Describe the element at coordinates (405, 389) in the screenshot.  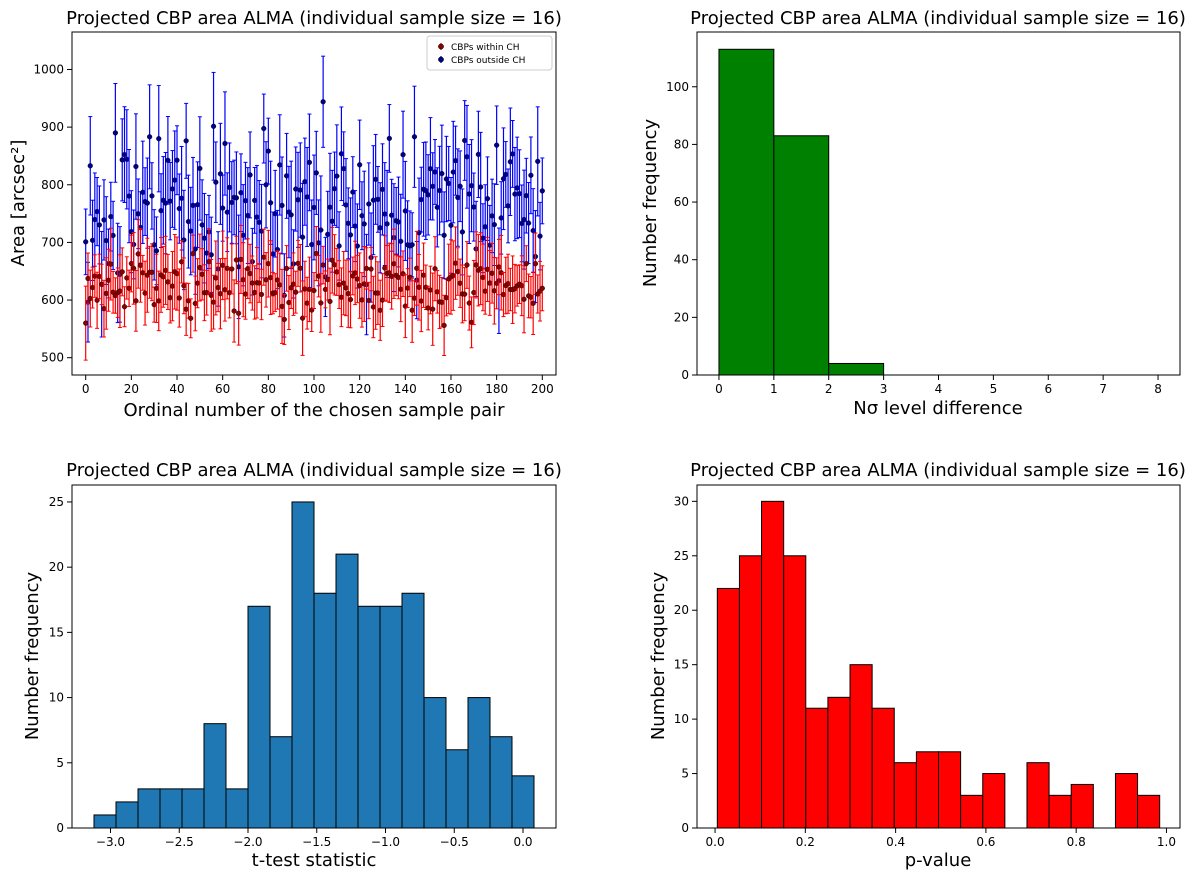
I see `scatter-xtick-label: 140` at that location.